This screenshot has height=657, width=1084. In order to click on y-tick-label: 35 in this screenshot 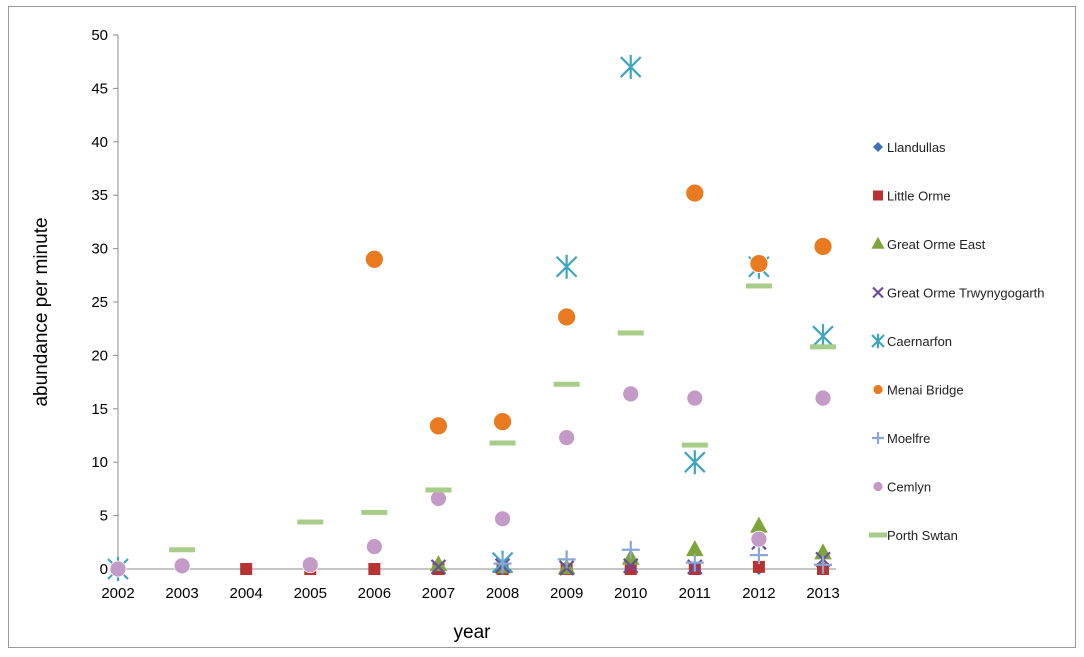, I will do `click(99, 195)`.